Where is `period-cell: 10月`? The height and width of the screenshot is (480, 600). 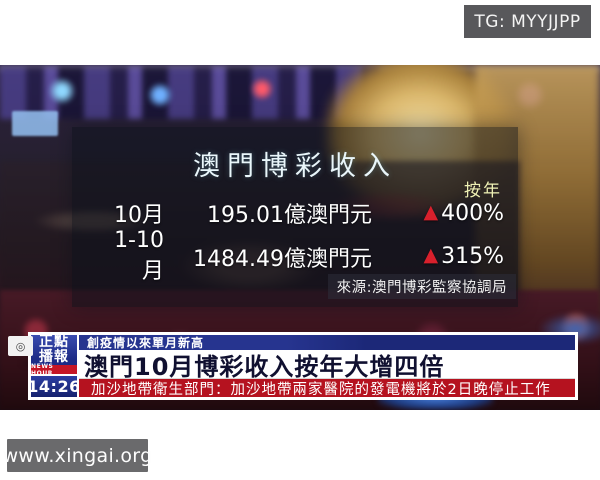
period-cell: 10月 is located at coordinates (139, 215).